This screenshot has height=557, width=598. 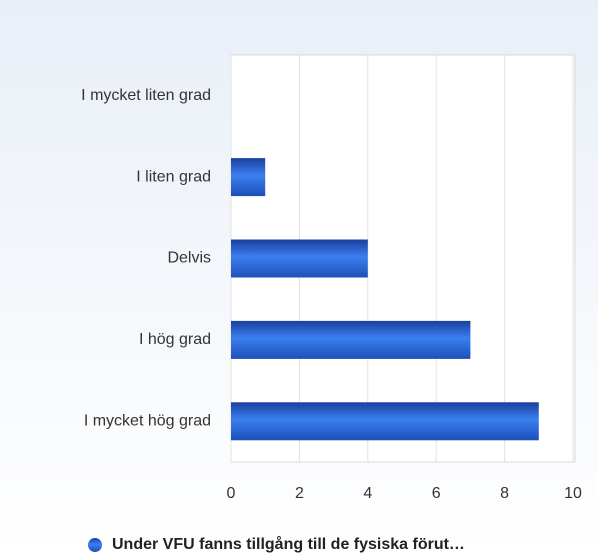 I want to click on y-tick-label: I hög grad, so click(x=175, y=339).